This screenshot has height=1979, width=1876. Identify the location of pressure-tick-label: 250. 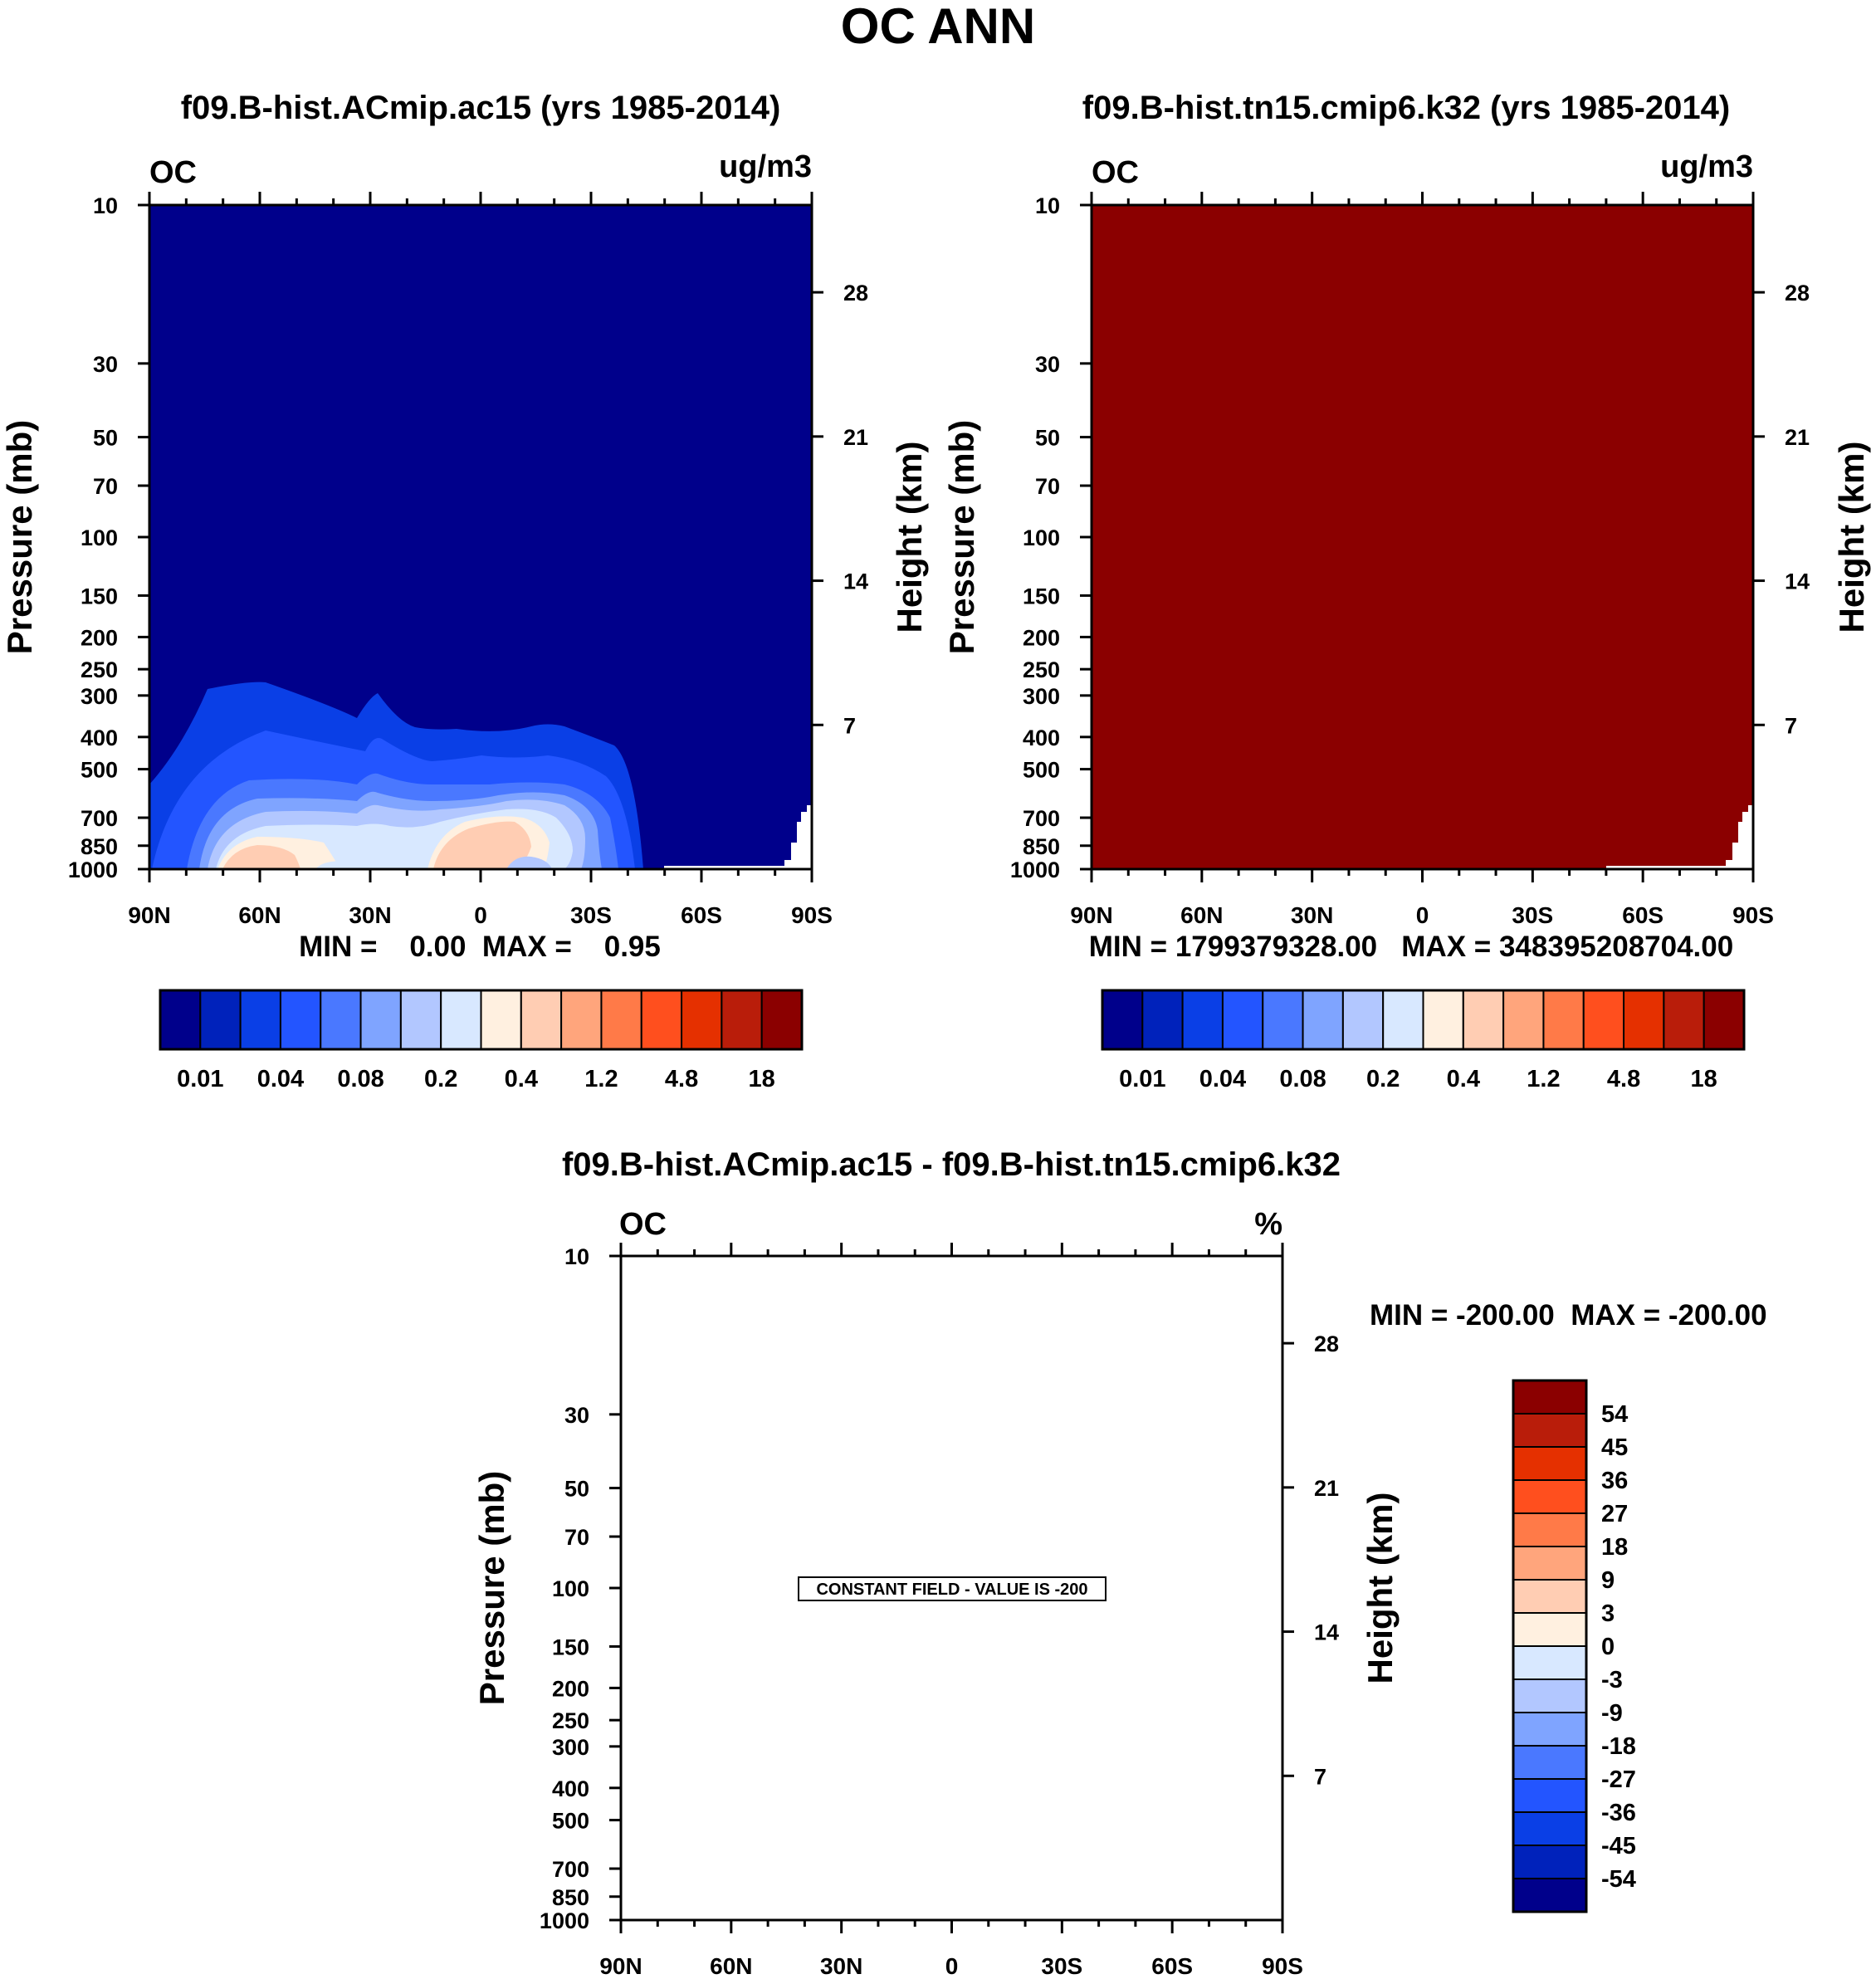
(571, 1720).